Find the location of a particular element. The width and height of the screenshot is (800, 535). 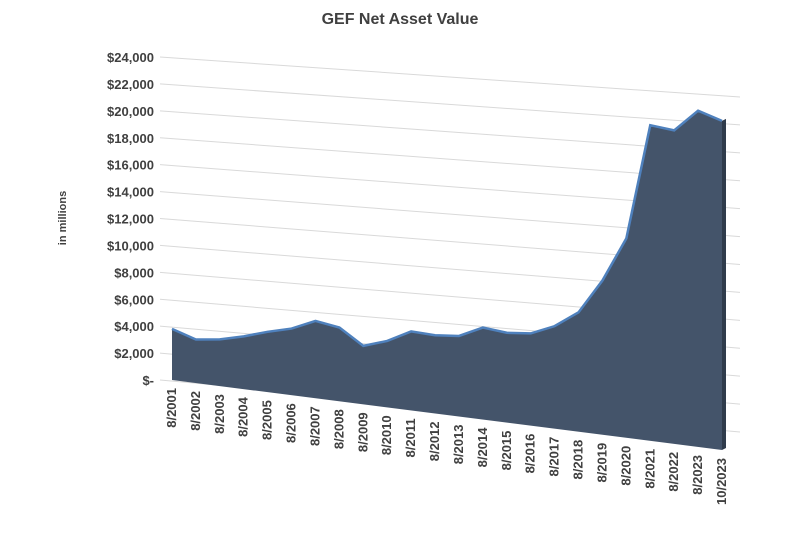

x-tick-label: 8/2016 is located at coordinates (530, 454).